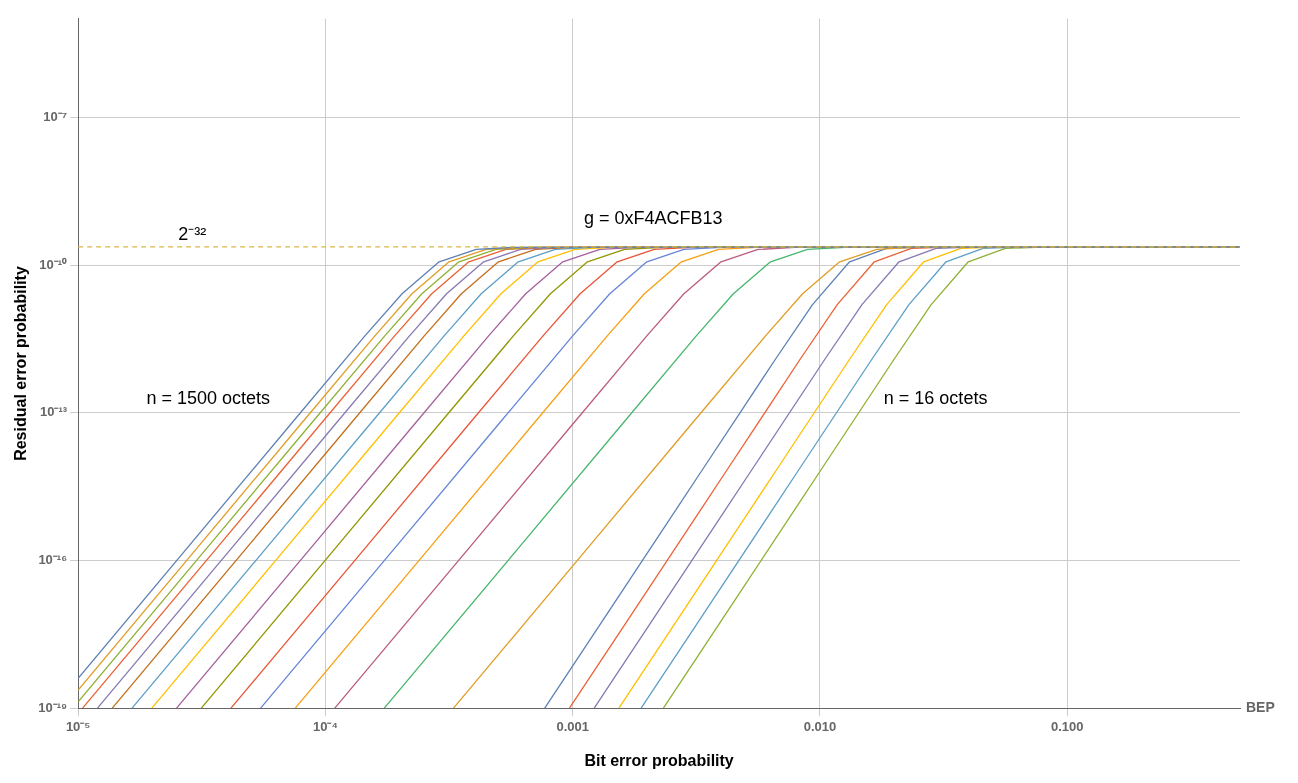  I want to click on y-tick-label: 10⁻¹⁹, so click(53, 707).